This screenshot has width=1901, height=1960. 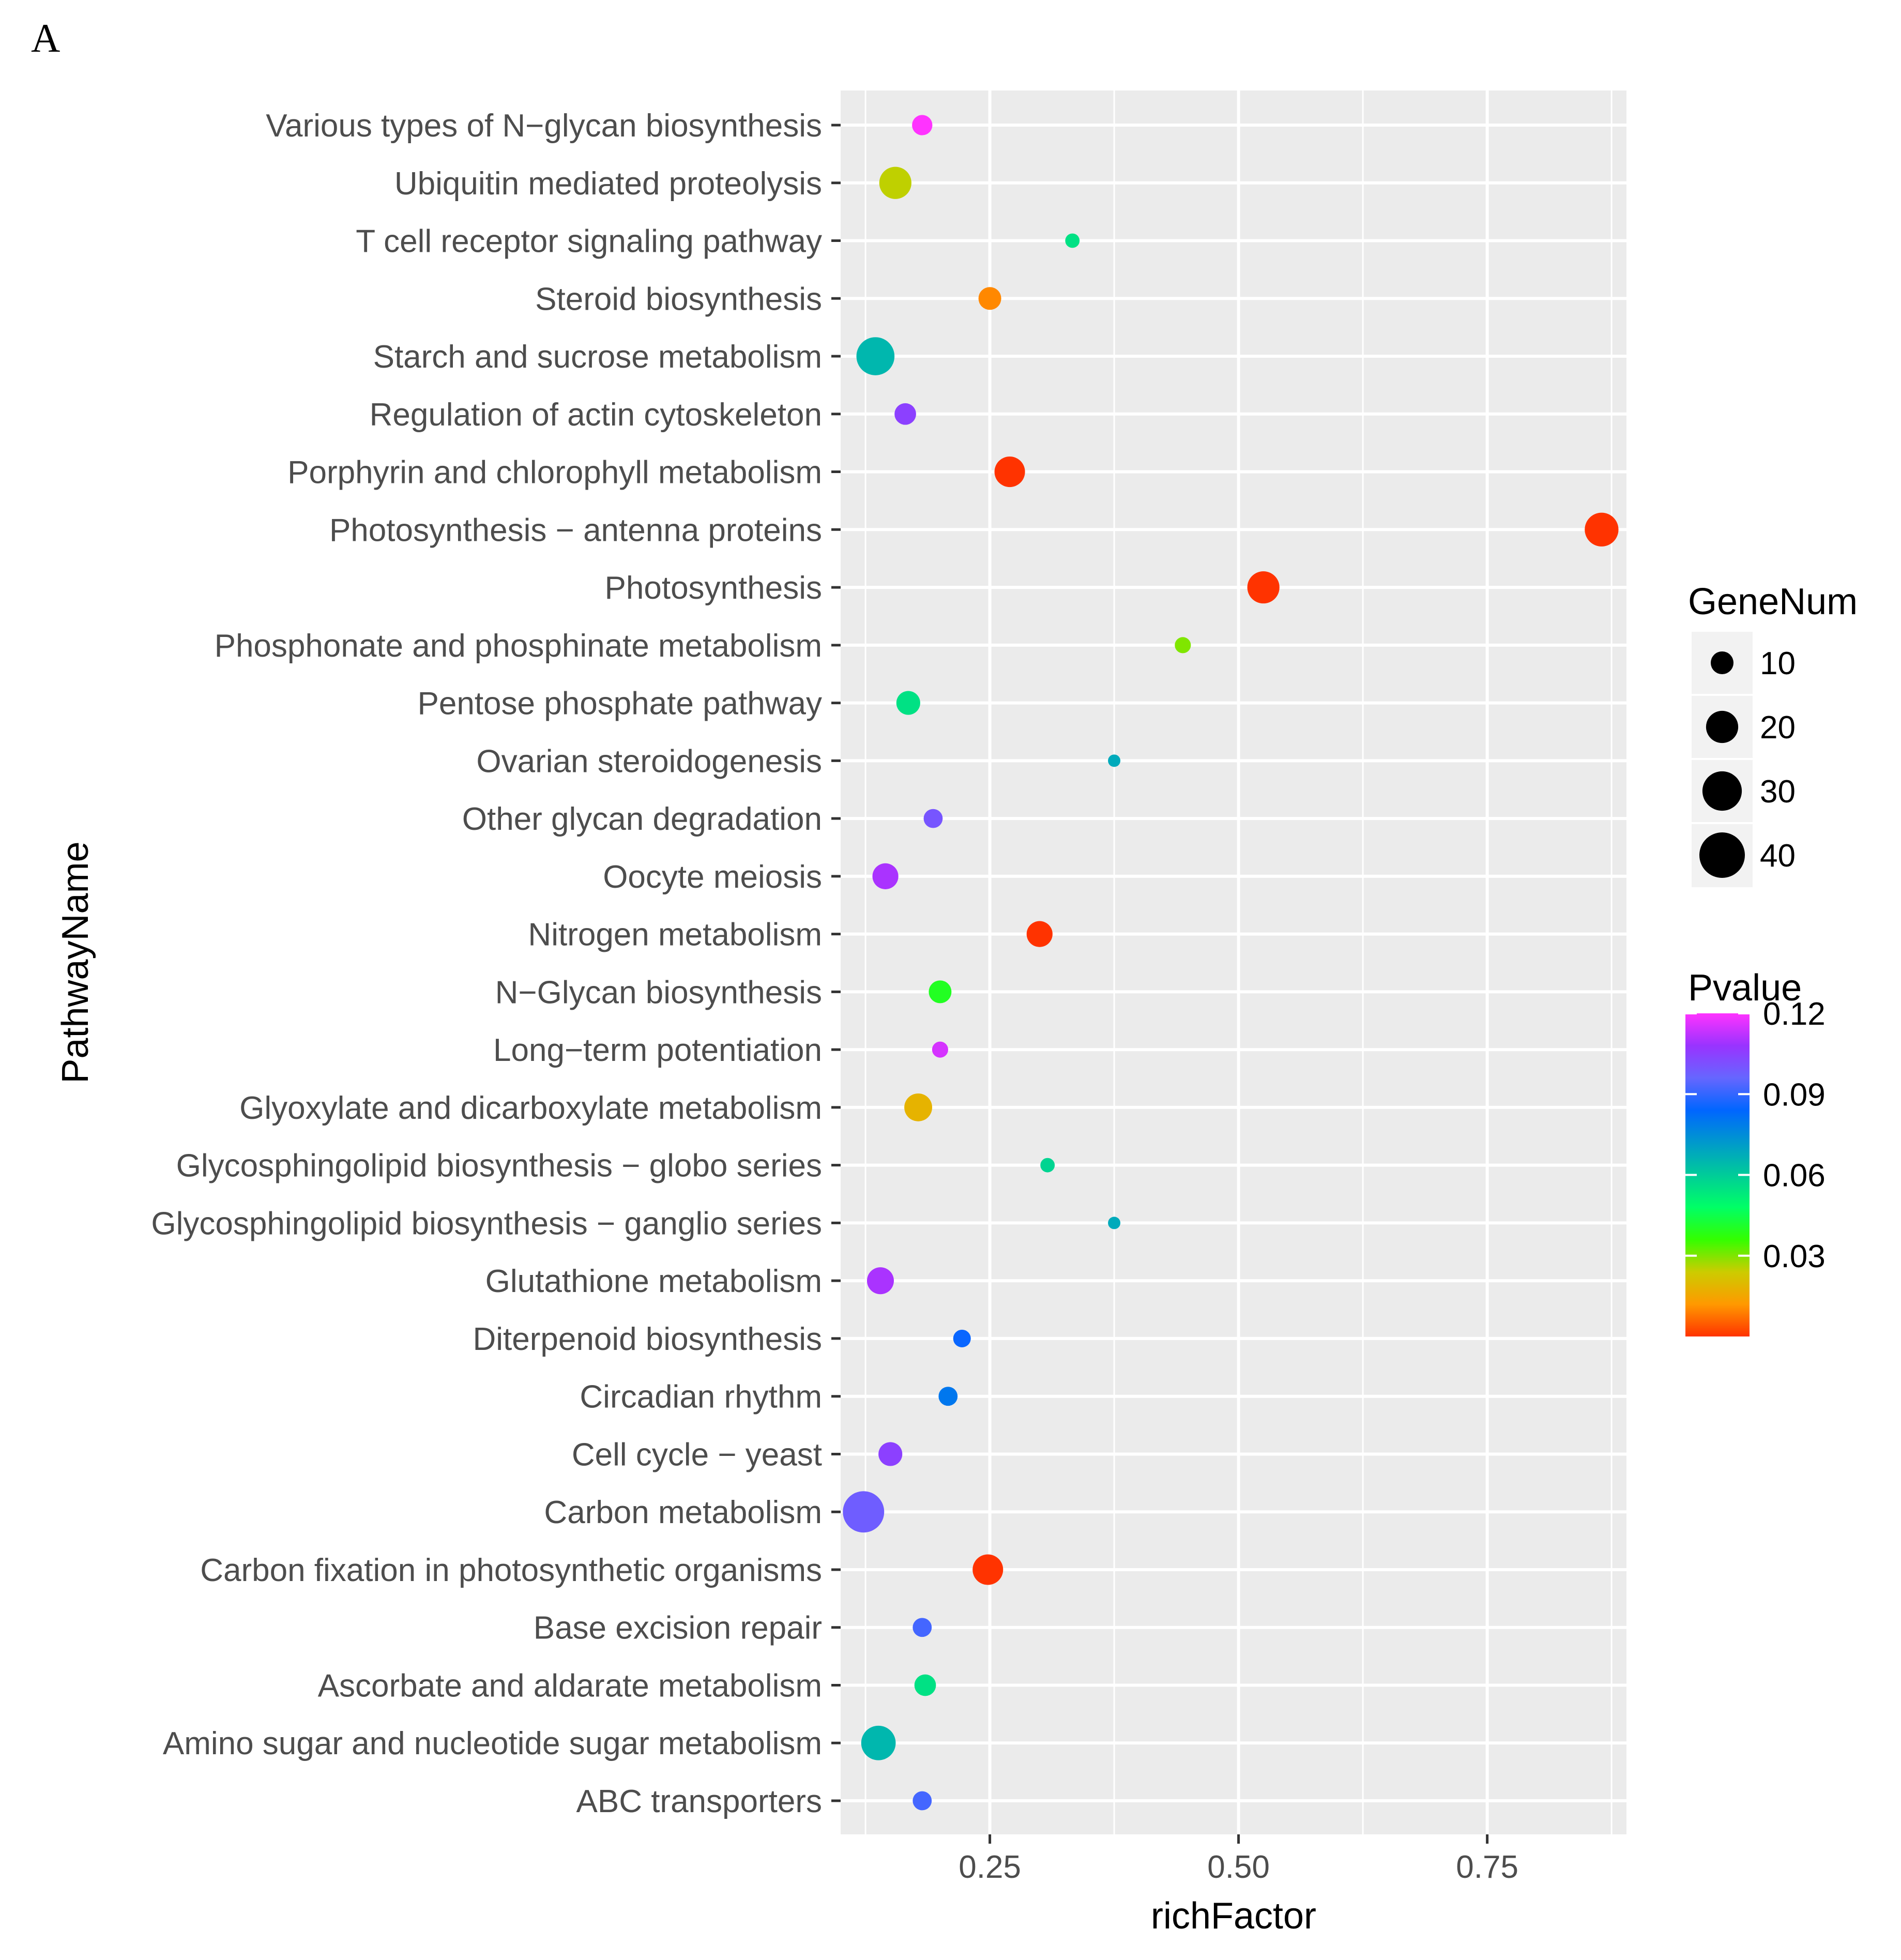 What do you see at coordinates (1794, 1176) in the screenshot?
I see `colorbar-label: 0.06` at bounding box center [1794, 1176].